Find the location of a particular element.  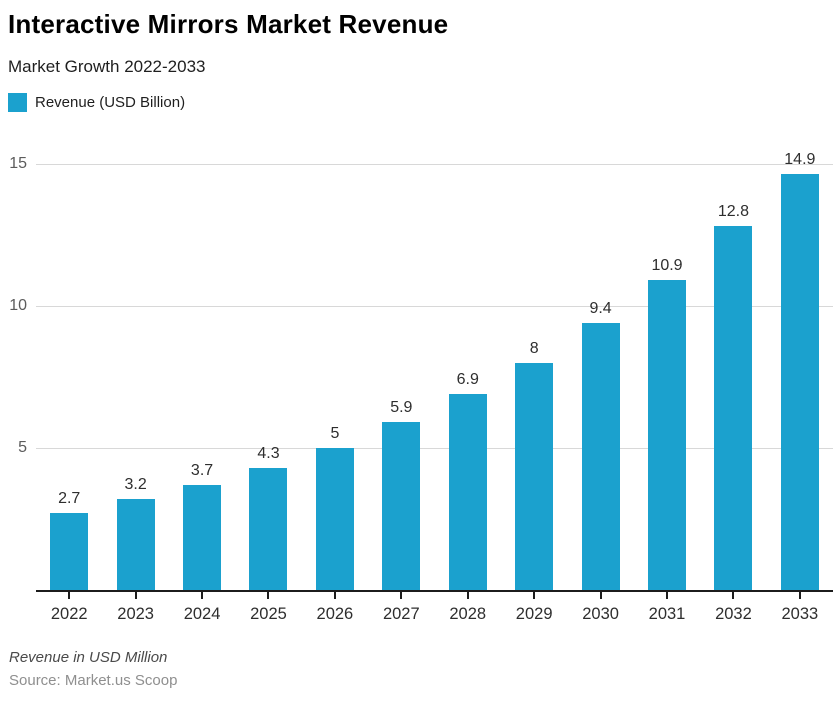

bar-value-label: 9.4 is located at coordinates (600, 308).